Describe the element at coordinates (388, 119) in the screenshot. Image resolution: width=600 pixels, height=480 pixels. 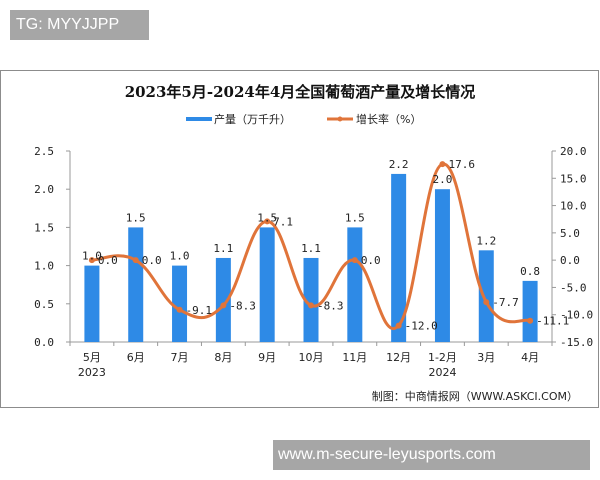
I see `legend-line-label: 增长率（%）` at that location.